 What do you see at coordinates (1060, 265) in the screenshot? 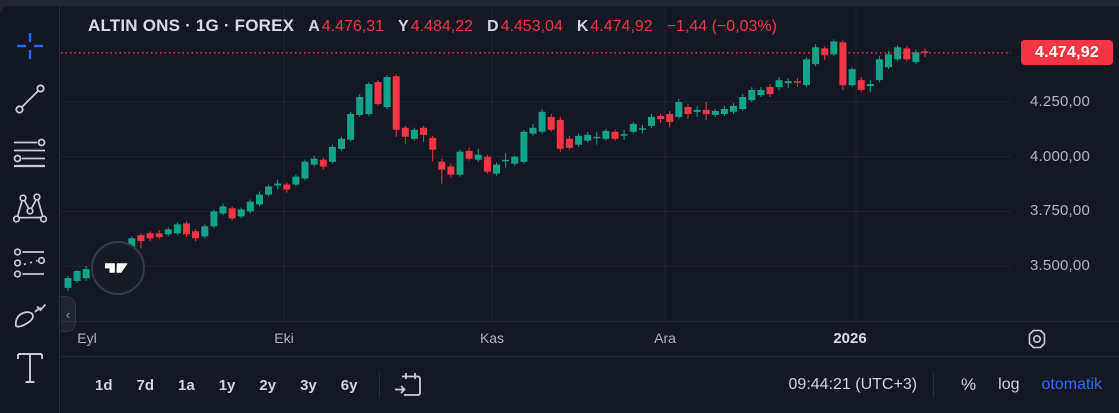
I see `price-tick: 3.500,00` at bounding box center [1060, 265].